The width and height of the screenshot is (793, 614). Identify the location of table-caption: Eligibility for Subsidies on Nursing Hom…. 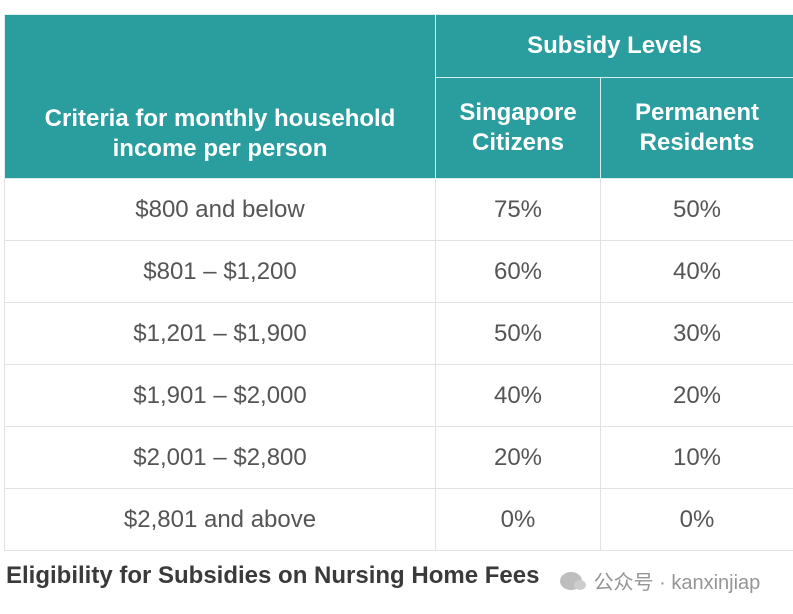
(273, 575).